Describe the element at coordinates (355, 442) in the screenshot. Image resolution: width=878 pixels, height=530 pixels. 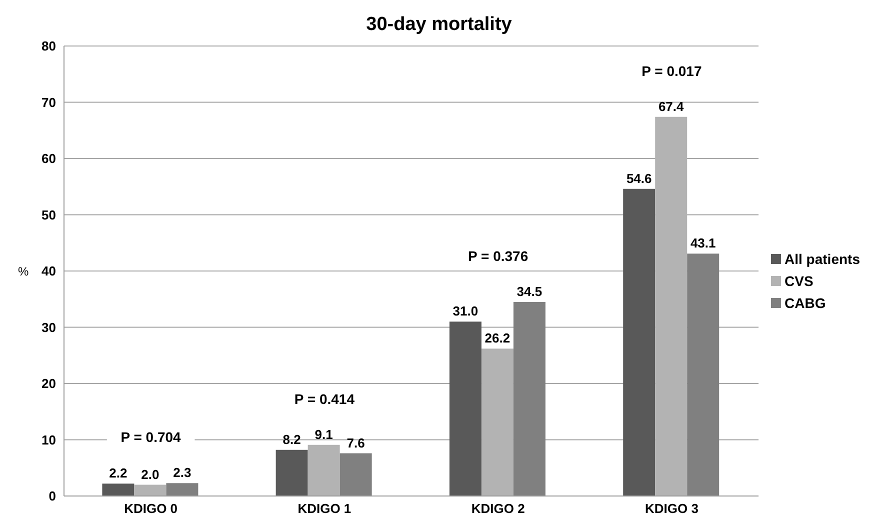
I see `data-label: 7.6` at that location.